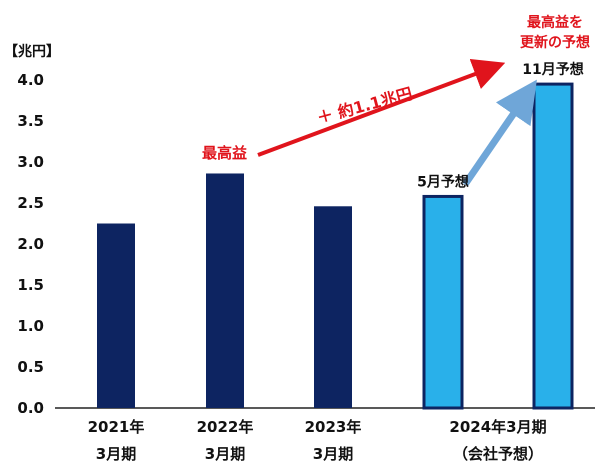  I want to click on y-tick-label: 3.0, so click(30, 162).